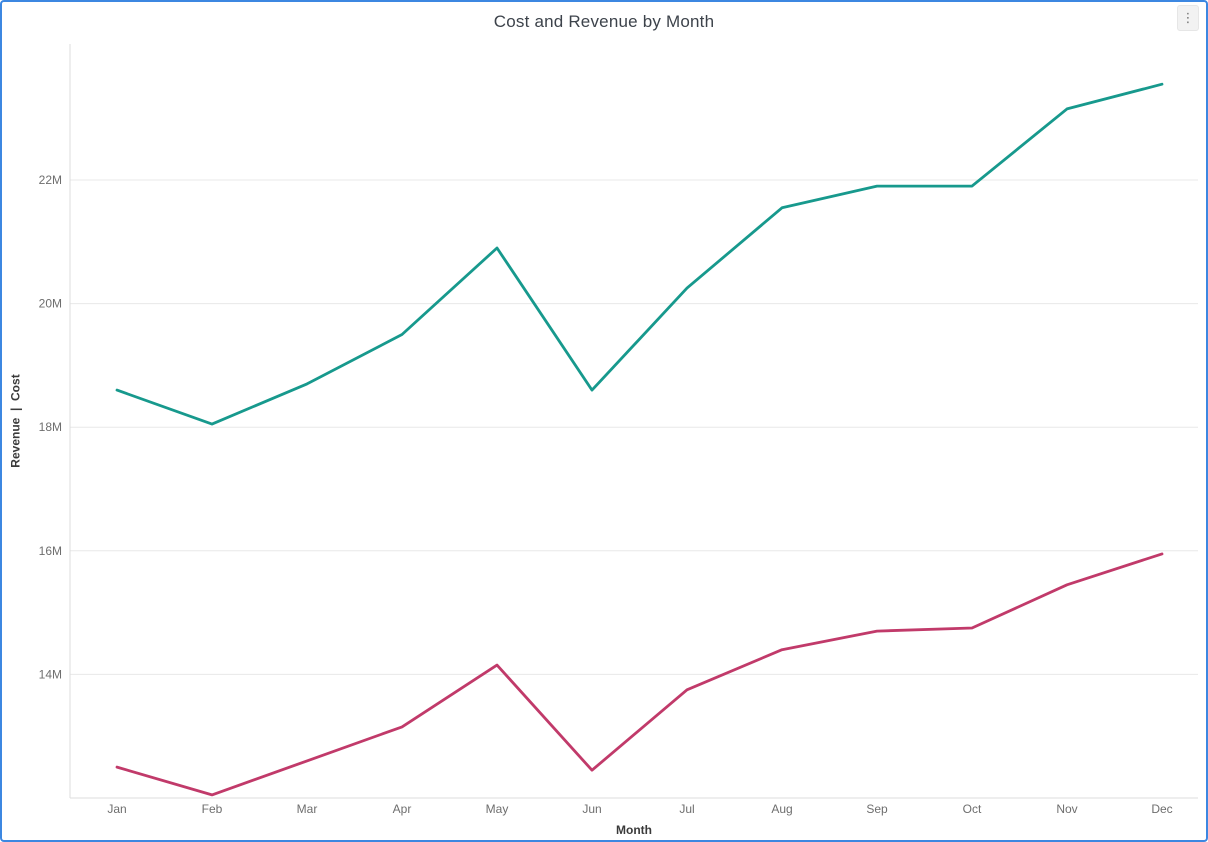 The width and height of the screenshot is (1208, 842). I want to click on x-tick-label: Jul, so click(686, 809).